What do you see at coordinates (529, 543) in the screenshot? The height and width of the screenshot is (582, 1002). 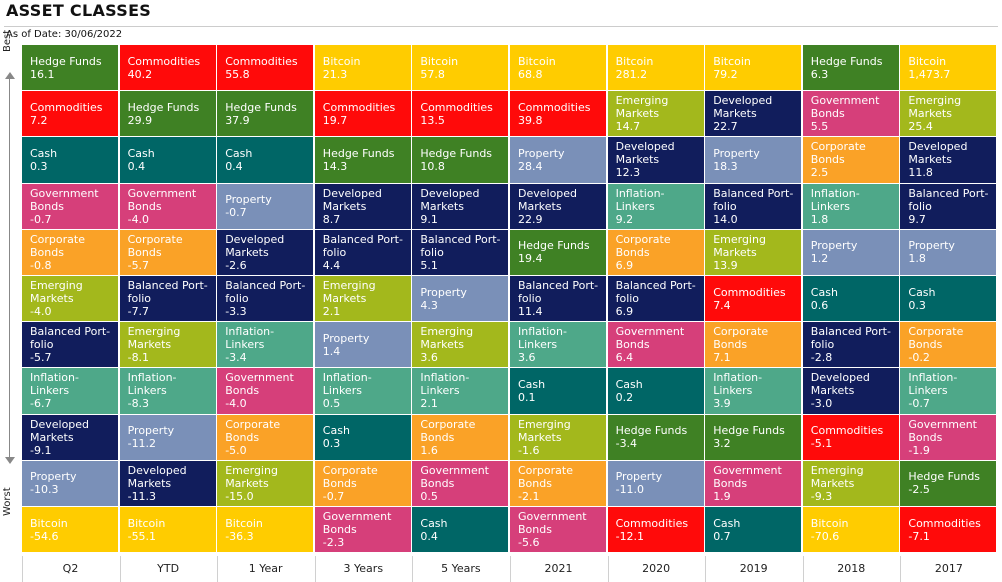 I see `return-value: -5.6` at bounding box center [529, 543].